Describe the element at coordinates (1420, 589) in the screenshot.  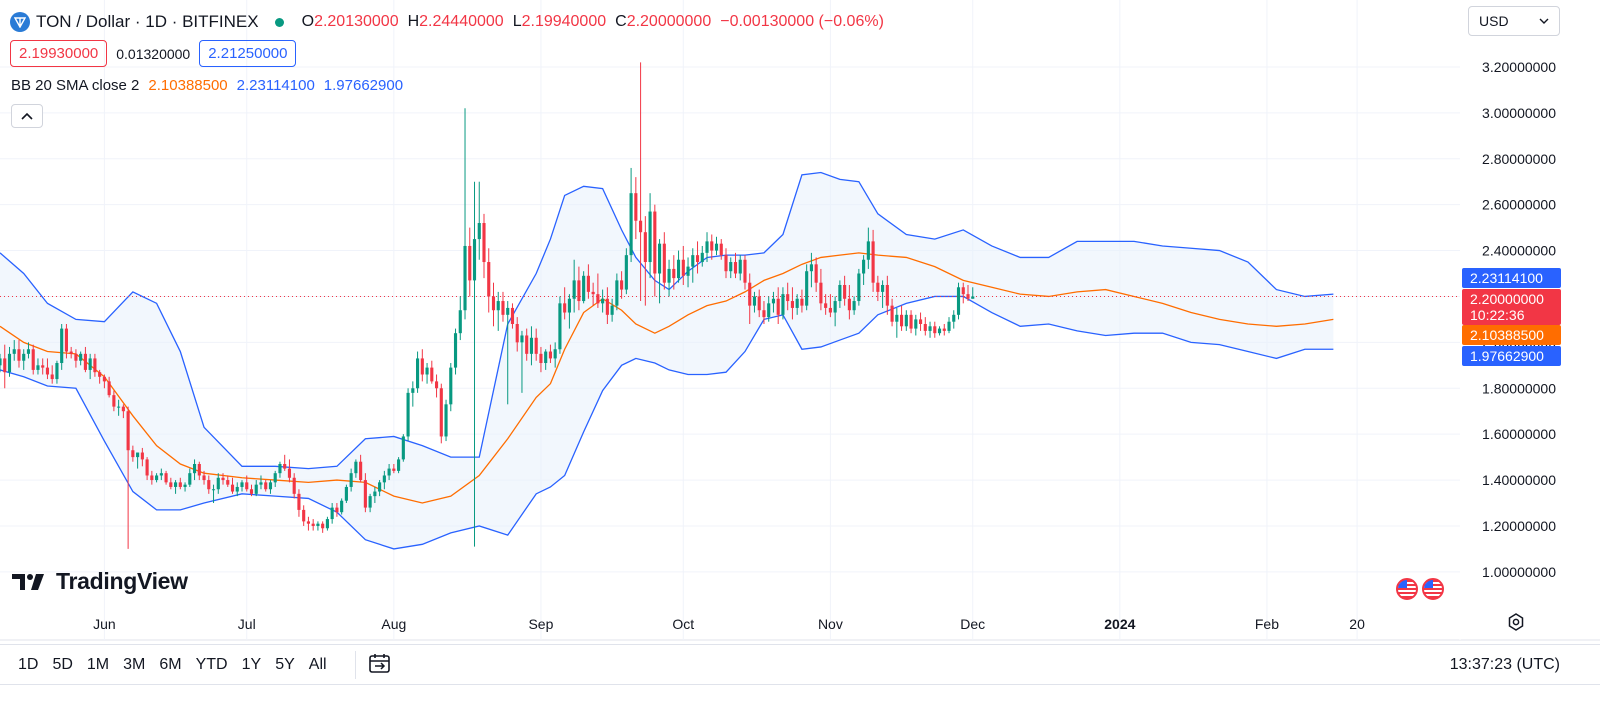
I see `event-flags` at that location.